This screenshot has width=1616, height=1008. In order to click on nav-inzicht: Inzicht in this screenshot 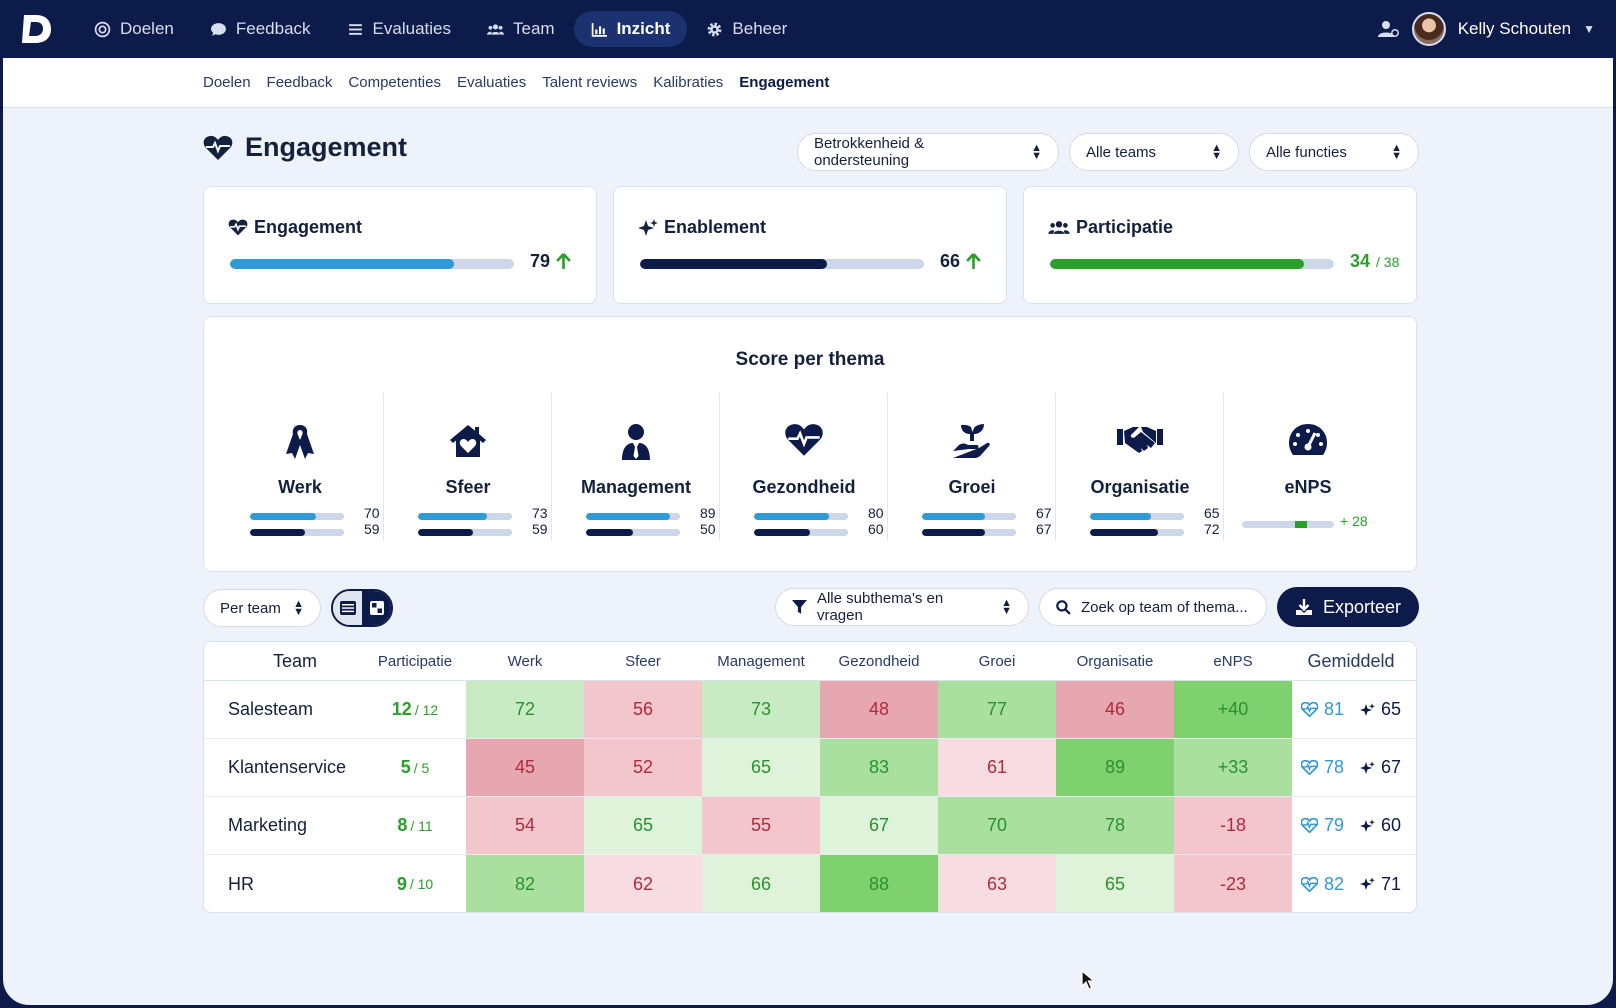, I will do `click(630, 29)`.